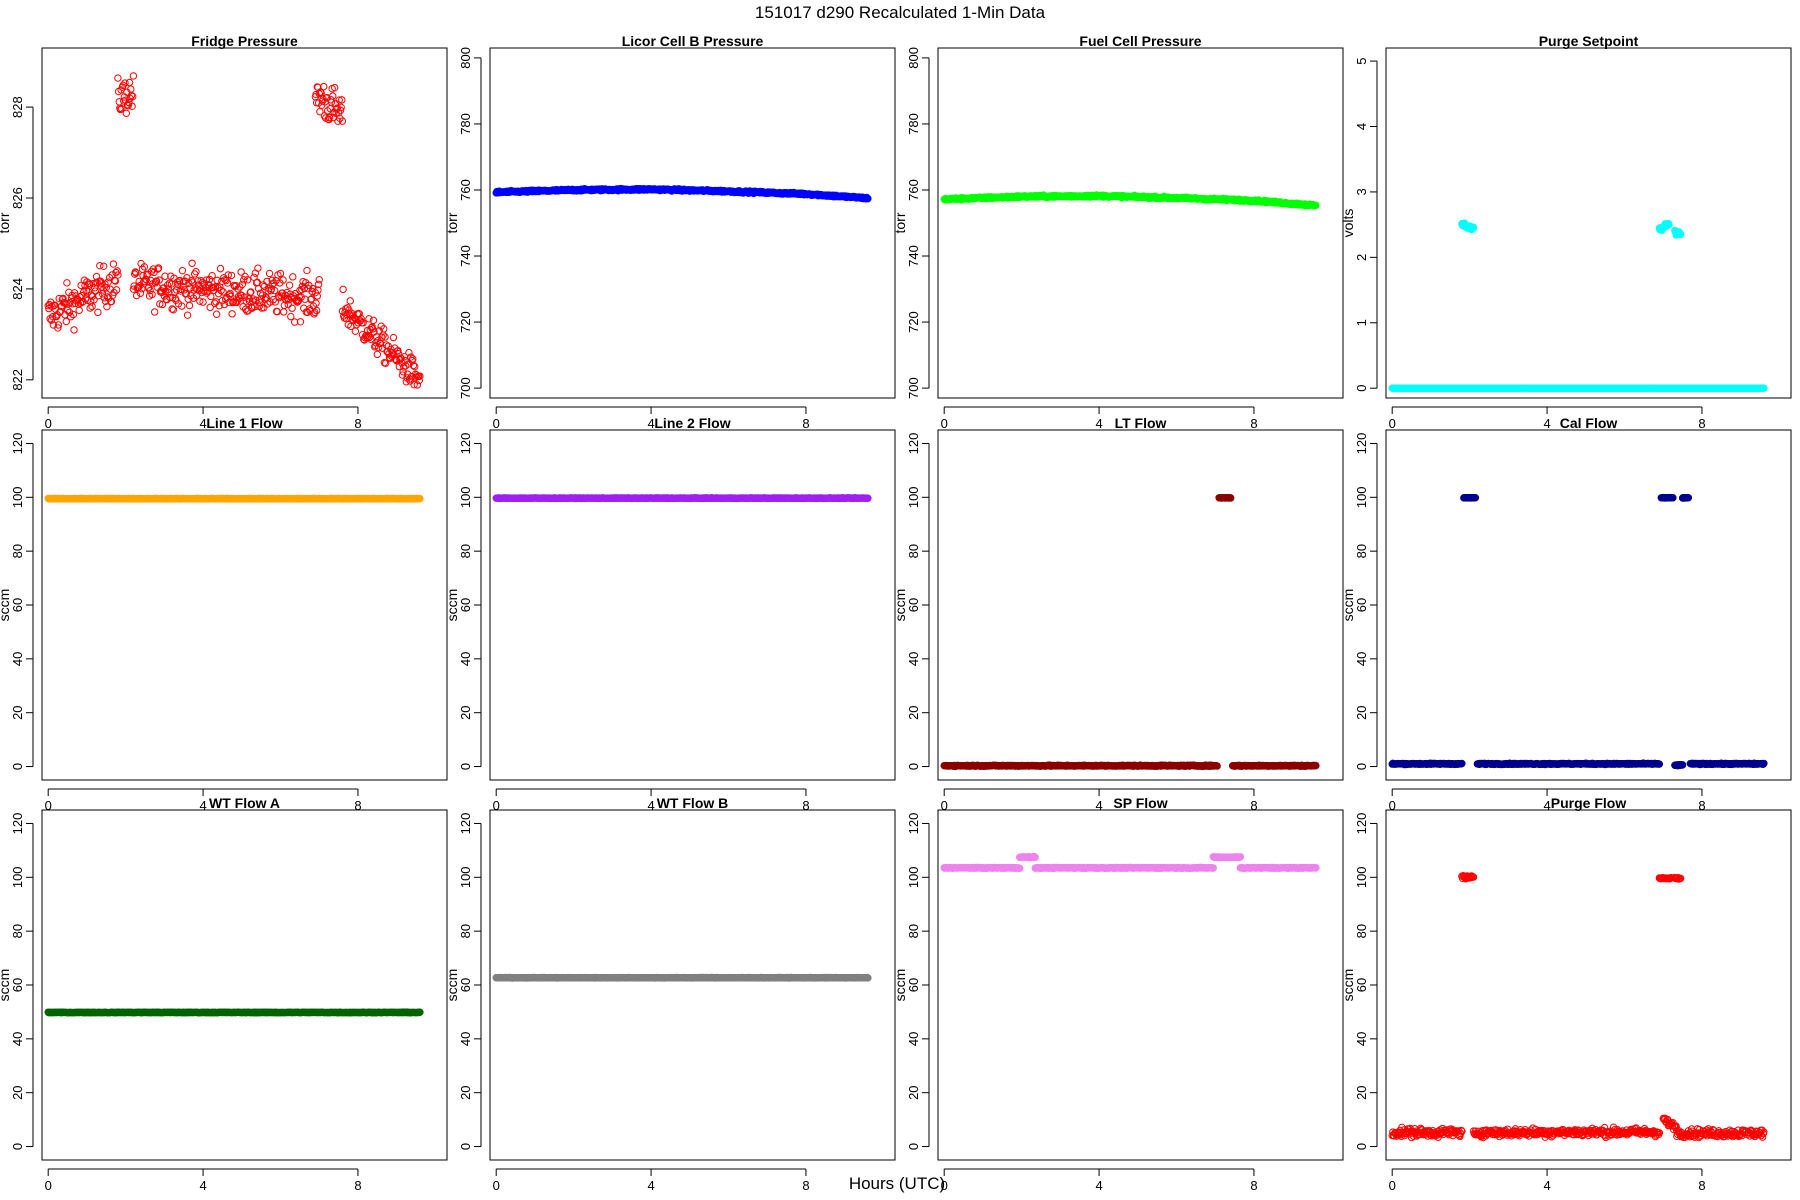 Image resolution: width=1800 pixels, height=1200 pixels. Describe the element at coordinates (900, 12) in the screenshot. I see `figure-title: 151017 d290 Recalculated 1-Min Data` at that location.